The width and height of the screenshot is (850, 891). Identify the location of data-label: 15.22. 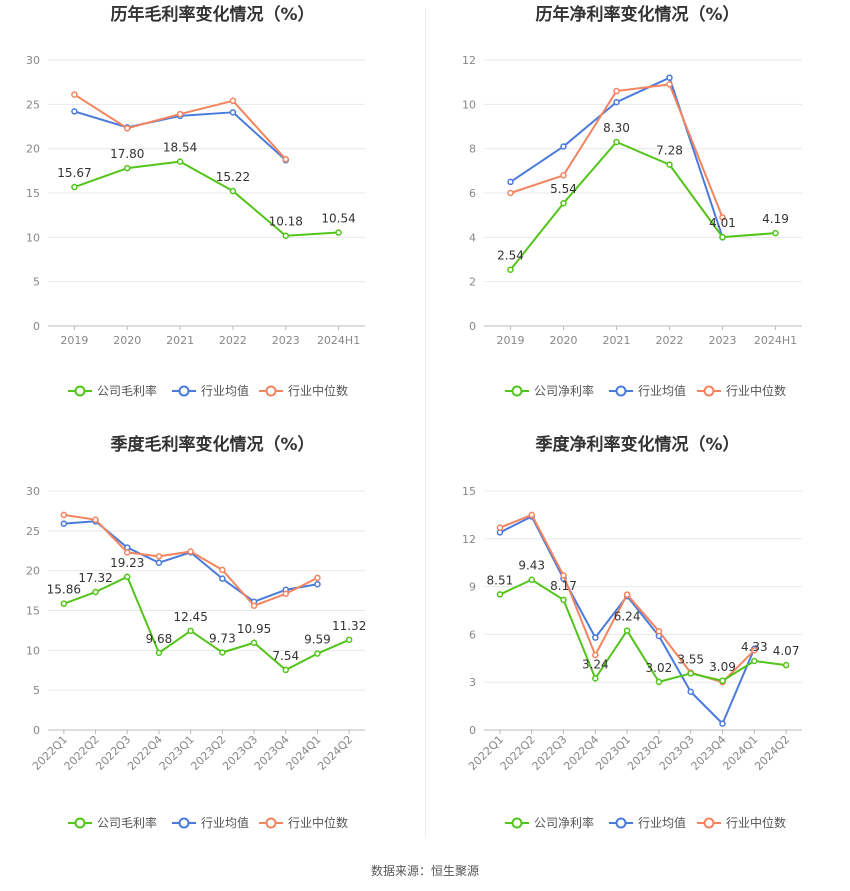
(233, 177).